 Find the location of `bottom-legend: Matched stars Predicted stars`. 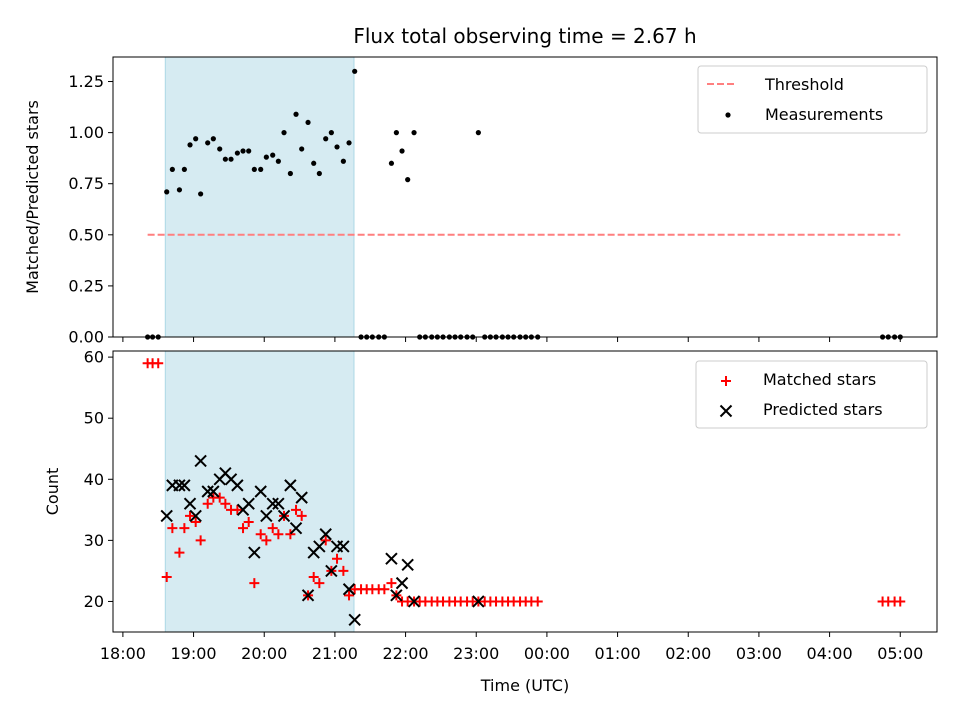

bottom-legend: Matched stars Predicted stars is located at coordinates (811, 394).